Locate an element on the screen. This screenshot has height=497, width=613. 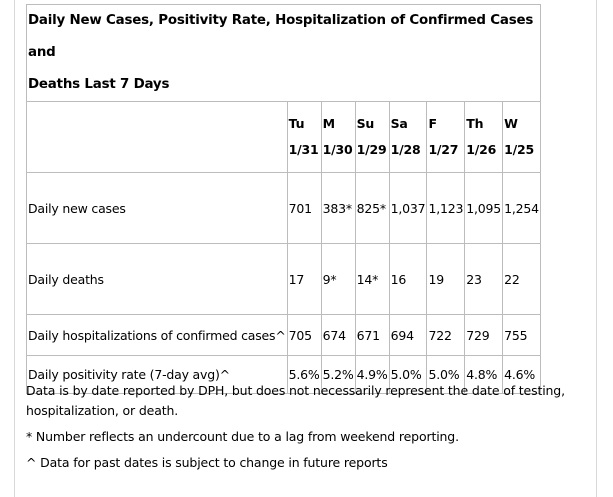
header-col-f: F 1/27 is located at coordinates (446, 137).